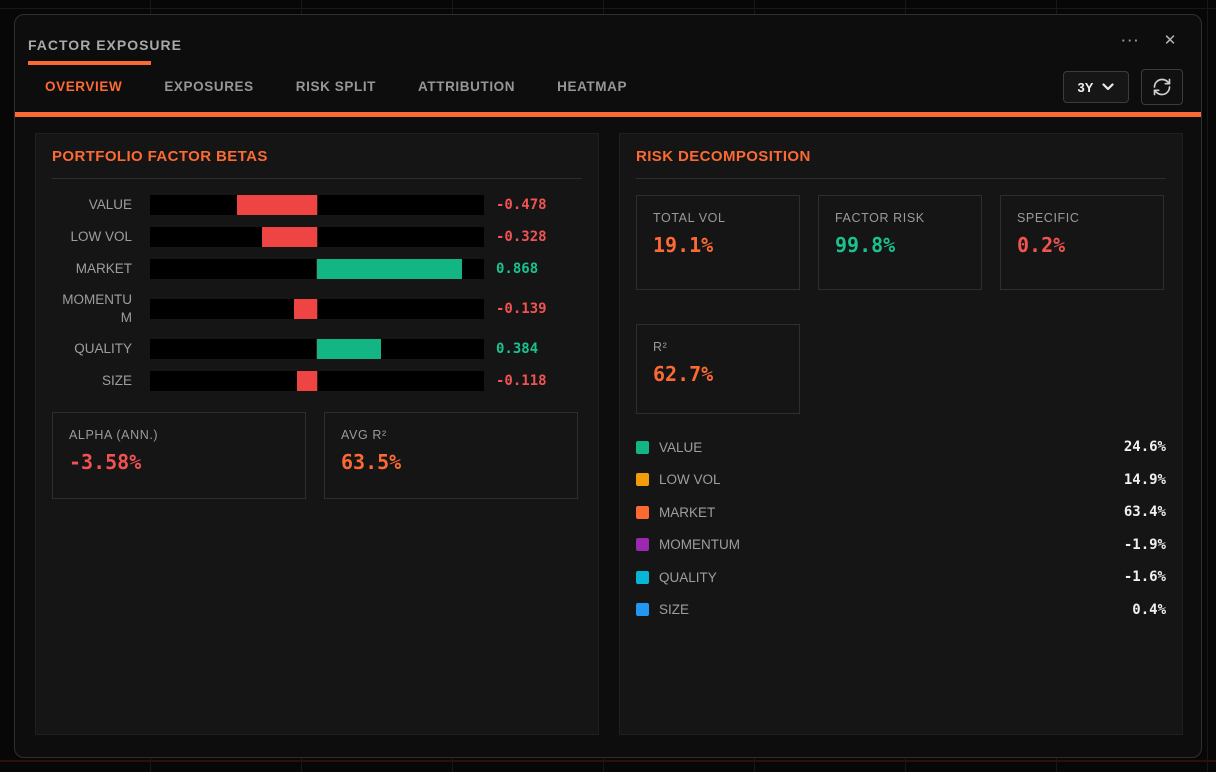  Describe the element at coordinates (84, 86) in the screenshot. I see `tab-overview: OVERVIEW` at that location.